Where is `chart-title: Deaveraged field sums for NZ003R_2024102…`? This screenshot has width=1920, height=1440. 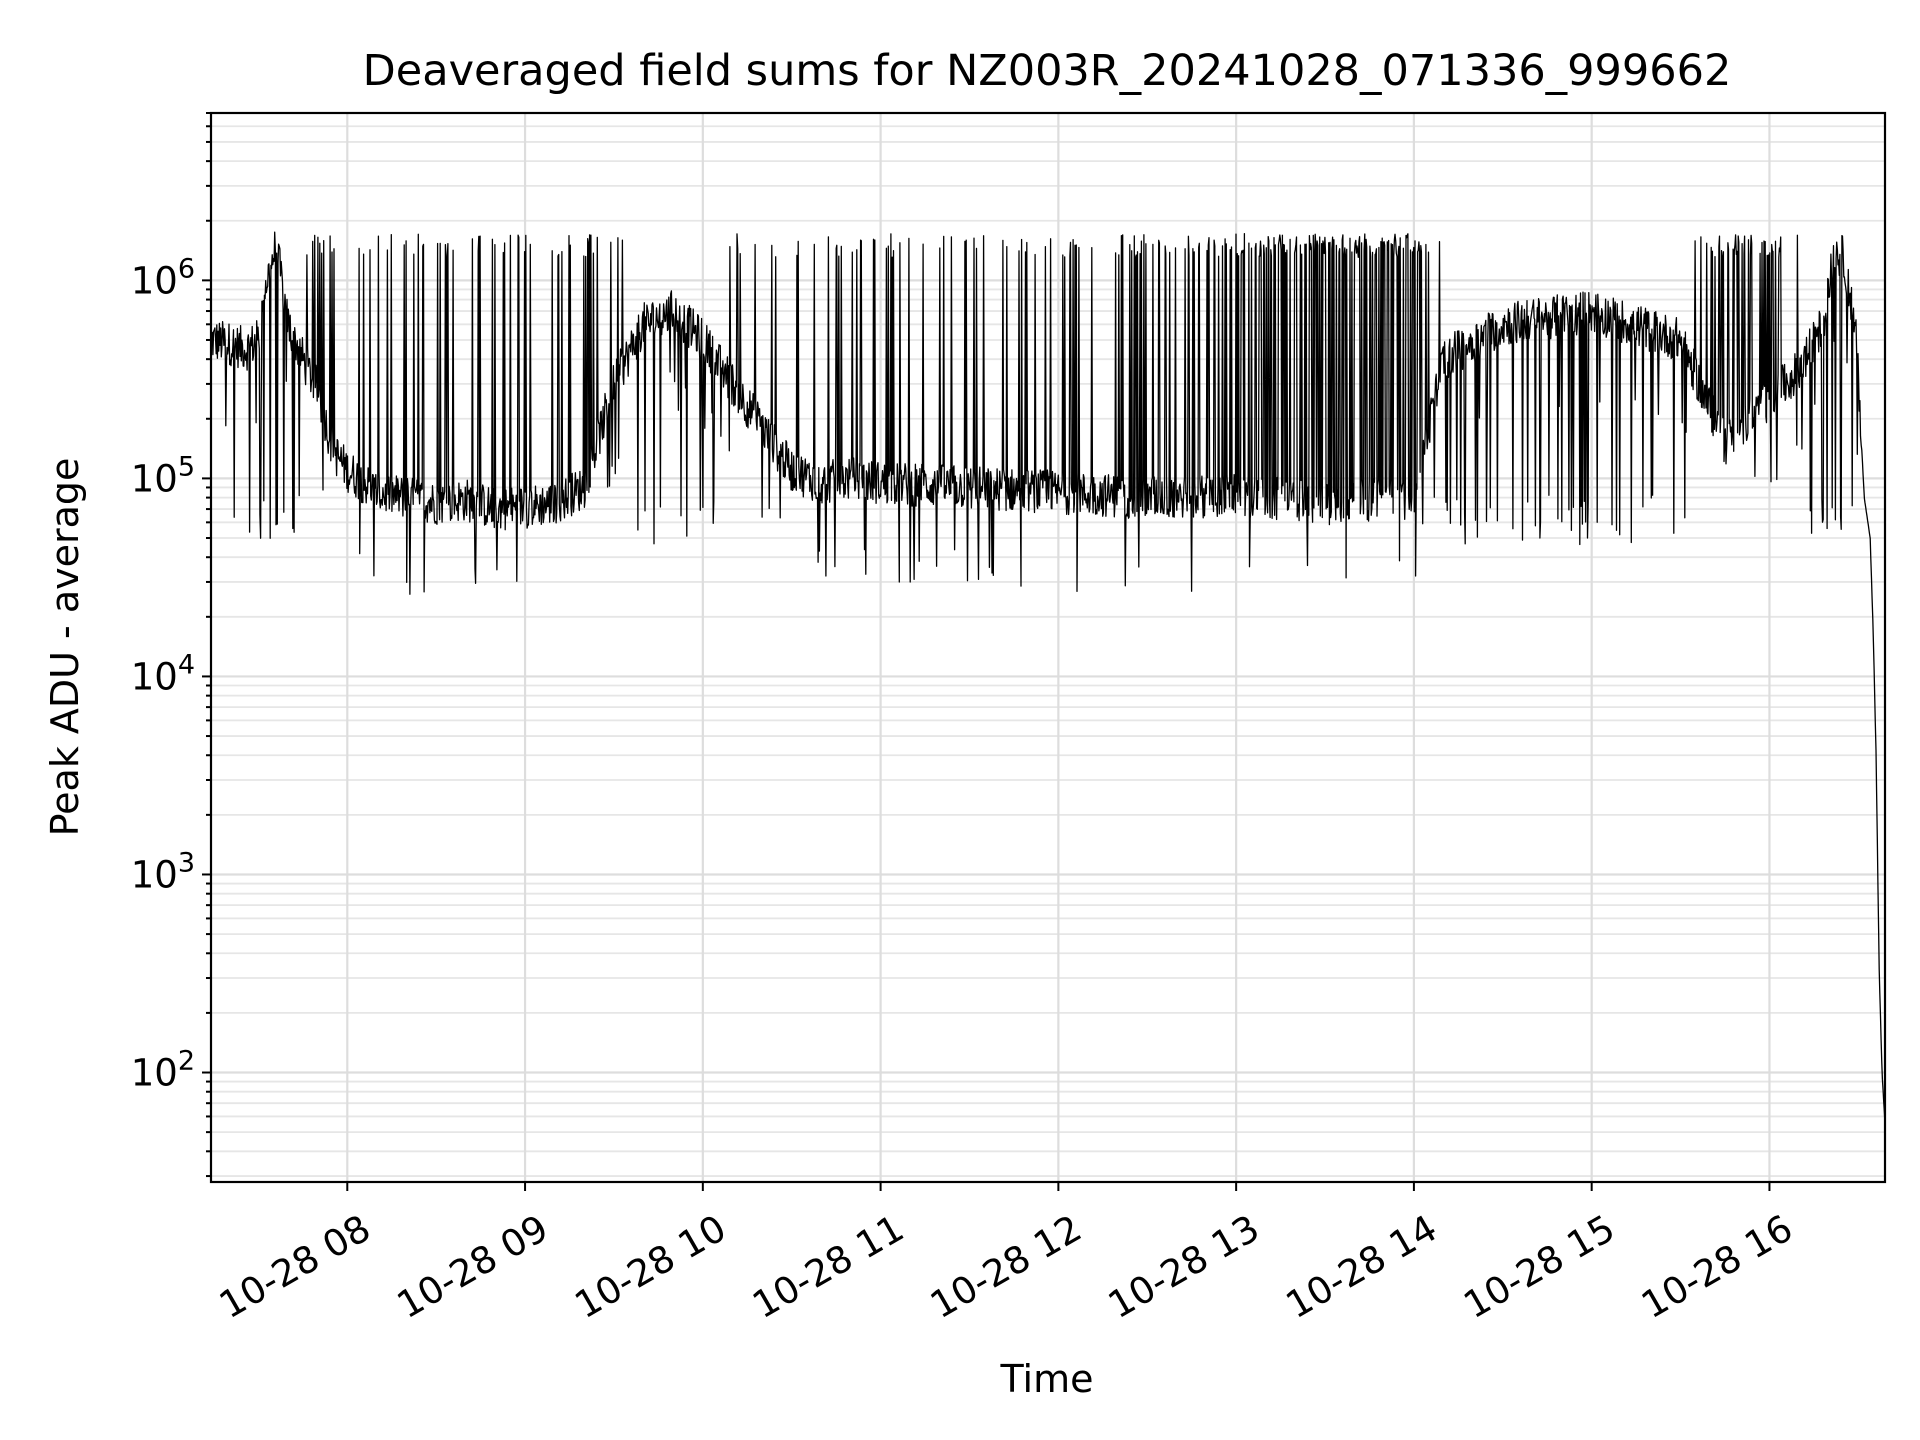 chart-title: Deaveraged field sums for NZ003R_2024102… is located at coordinates (1047, 71).